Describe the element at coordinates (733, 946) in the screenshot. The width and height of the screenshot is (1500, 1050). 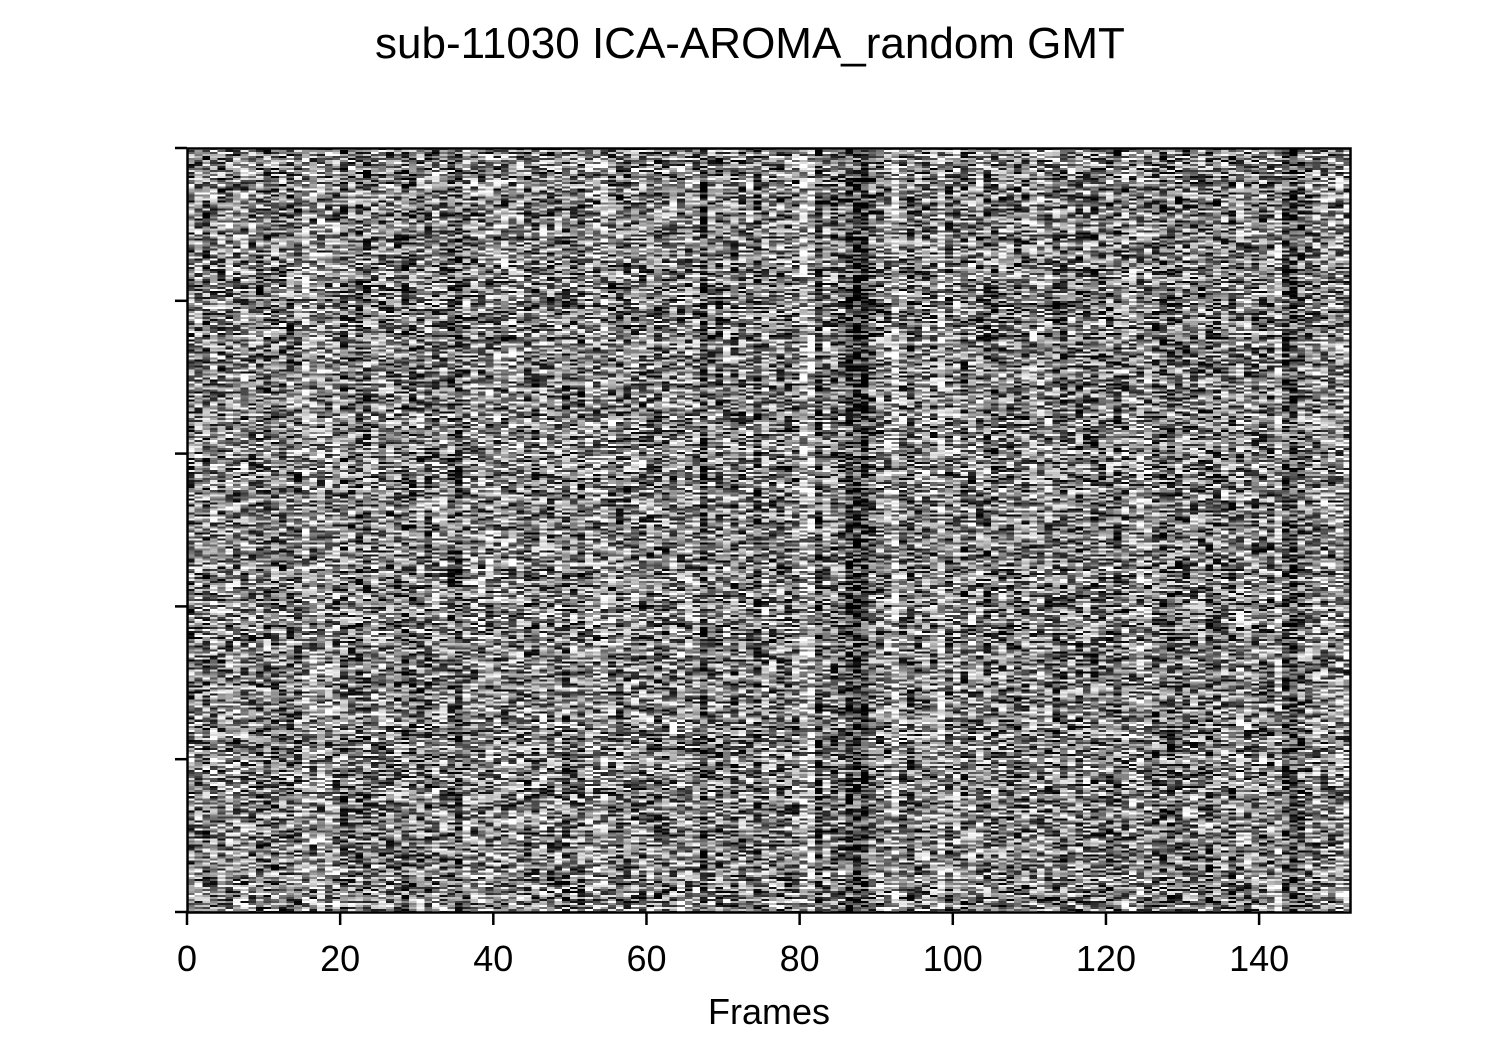
I see `x-axis: 0 20 40 60 80 100 120 140` at that location.